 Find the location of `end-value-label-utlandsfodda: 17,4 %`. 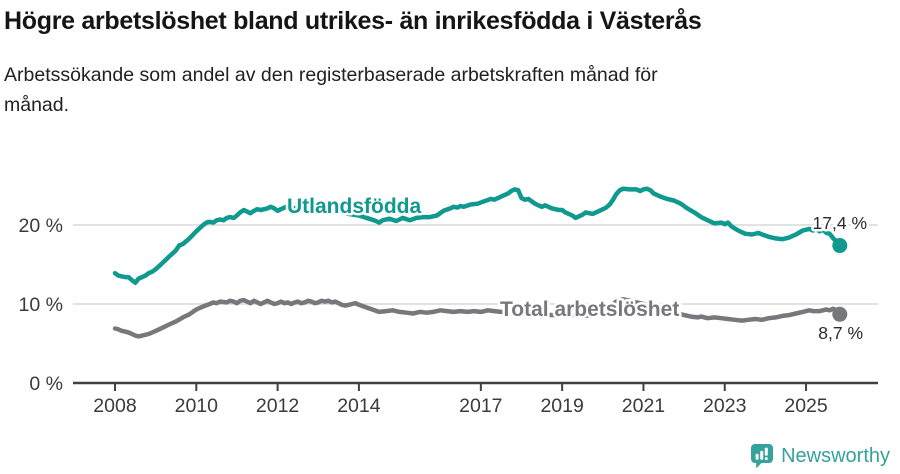

end-value-label-utlandsfodda: 17,4 % is located at coordinates (840, 223).